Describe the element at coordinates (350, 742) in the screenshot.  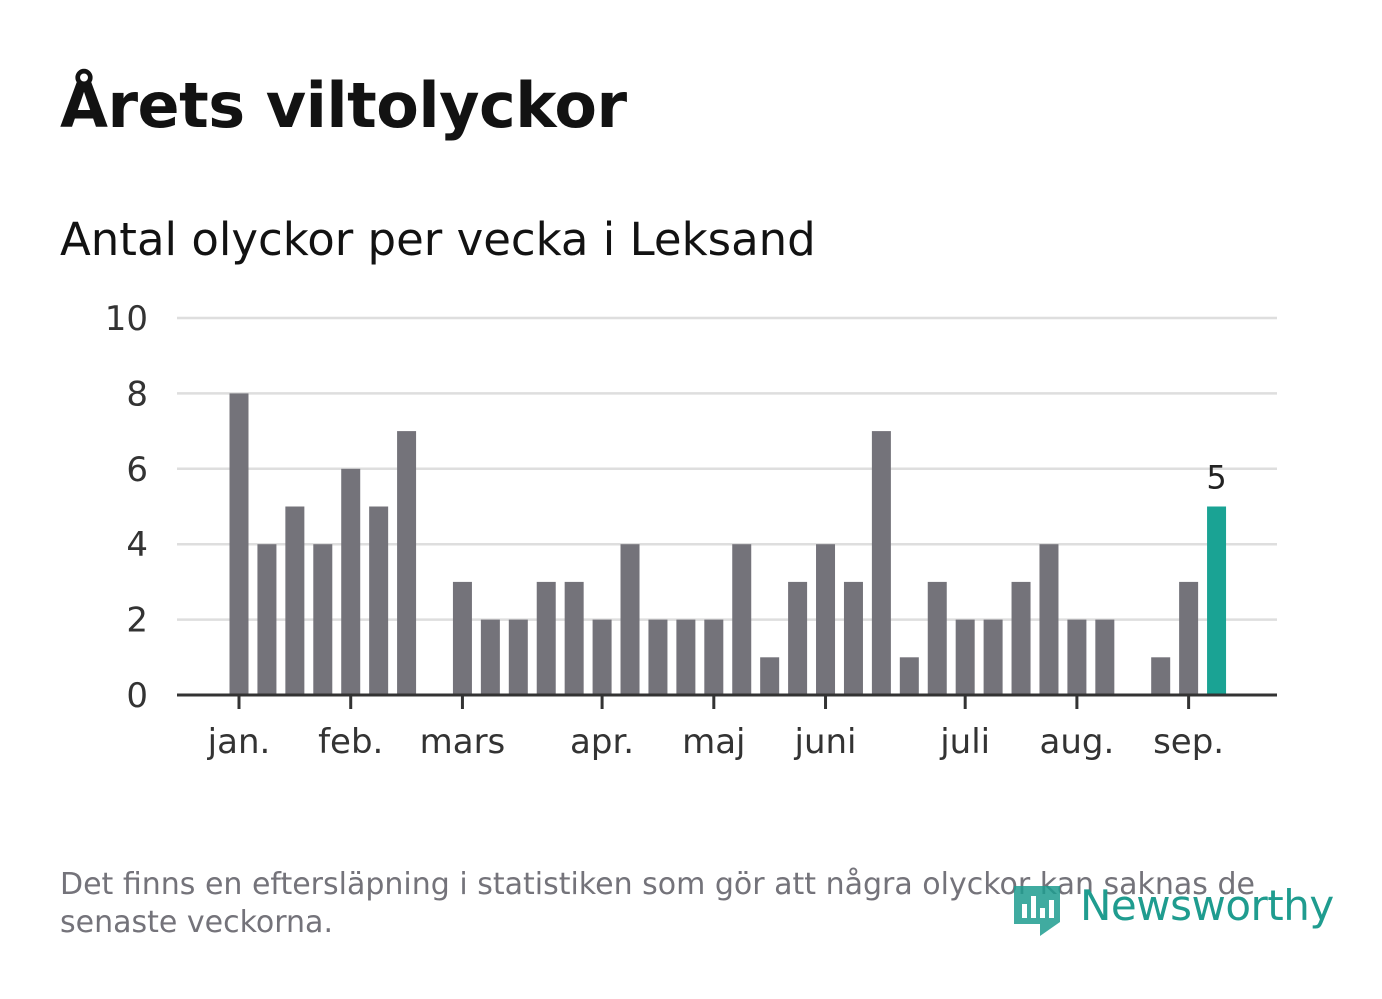
I see `x-tick-label: feb.` at that location.